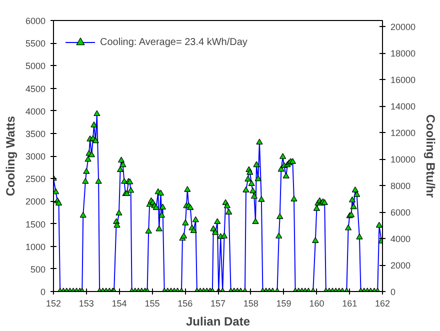  What do you see at coordinates (43, 292) in the screenshot?
I see `y-tick-label: 0` at bounding box center [43, 292].